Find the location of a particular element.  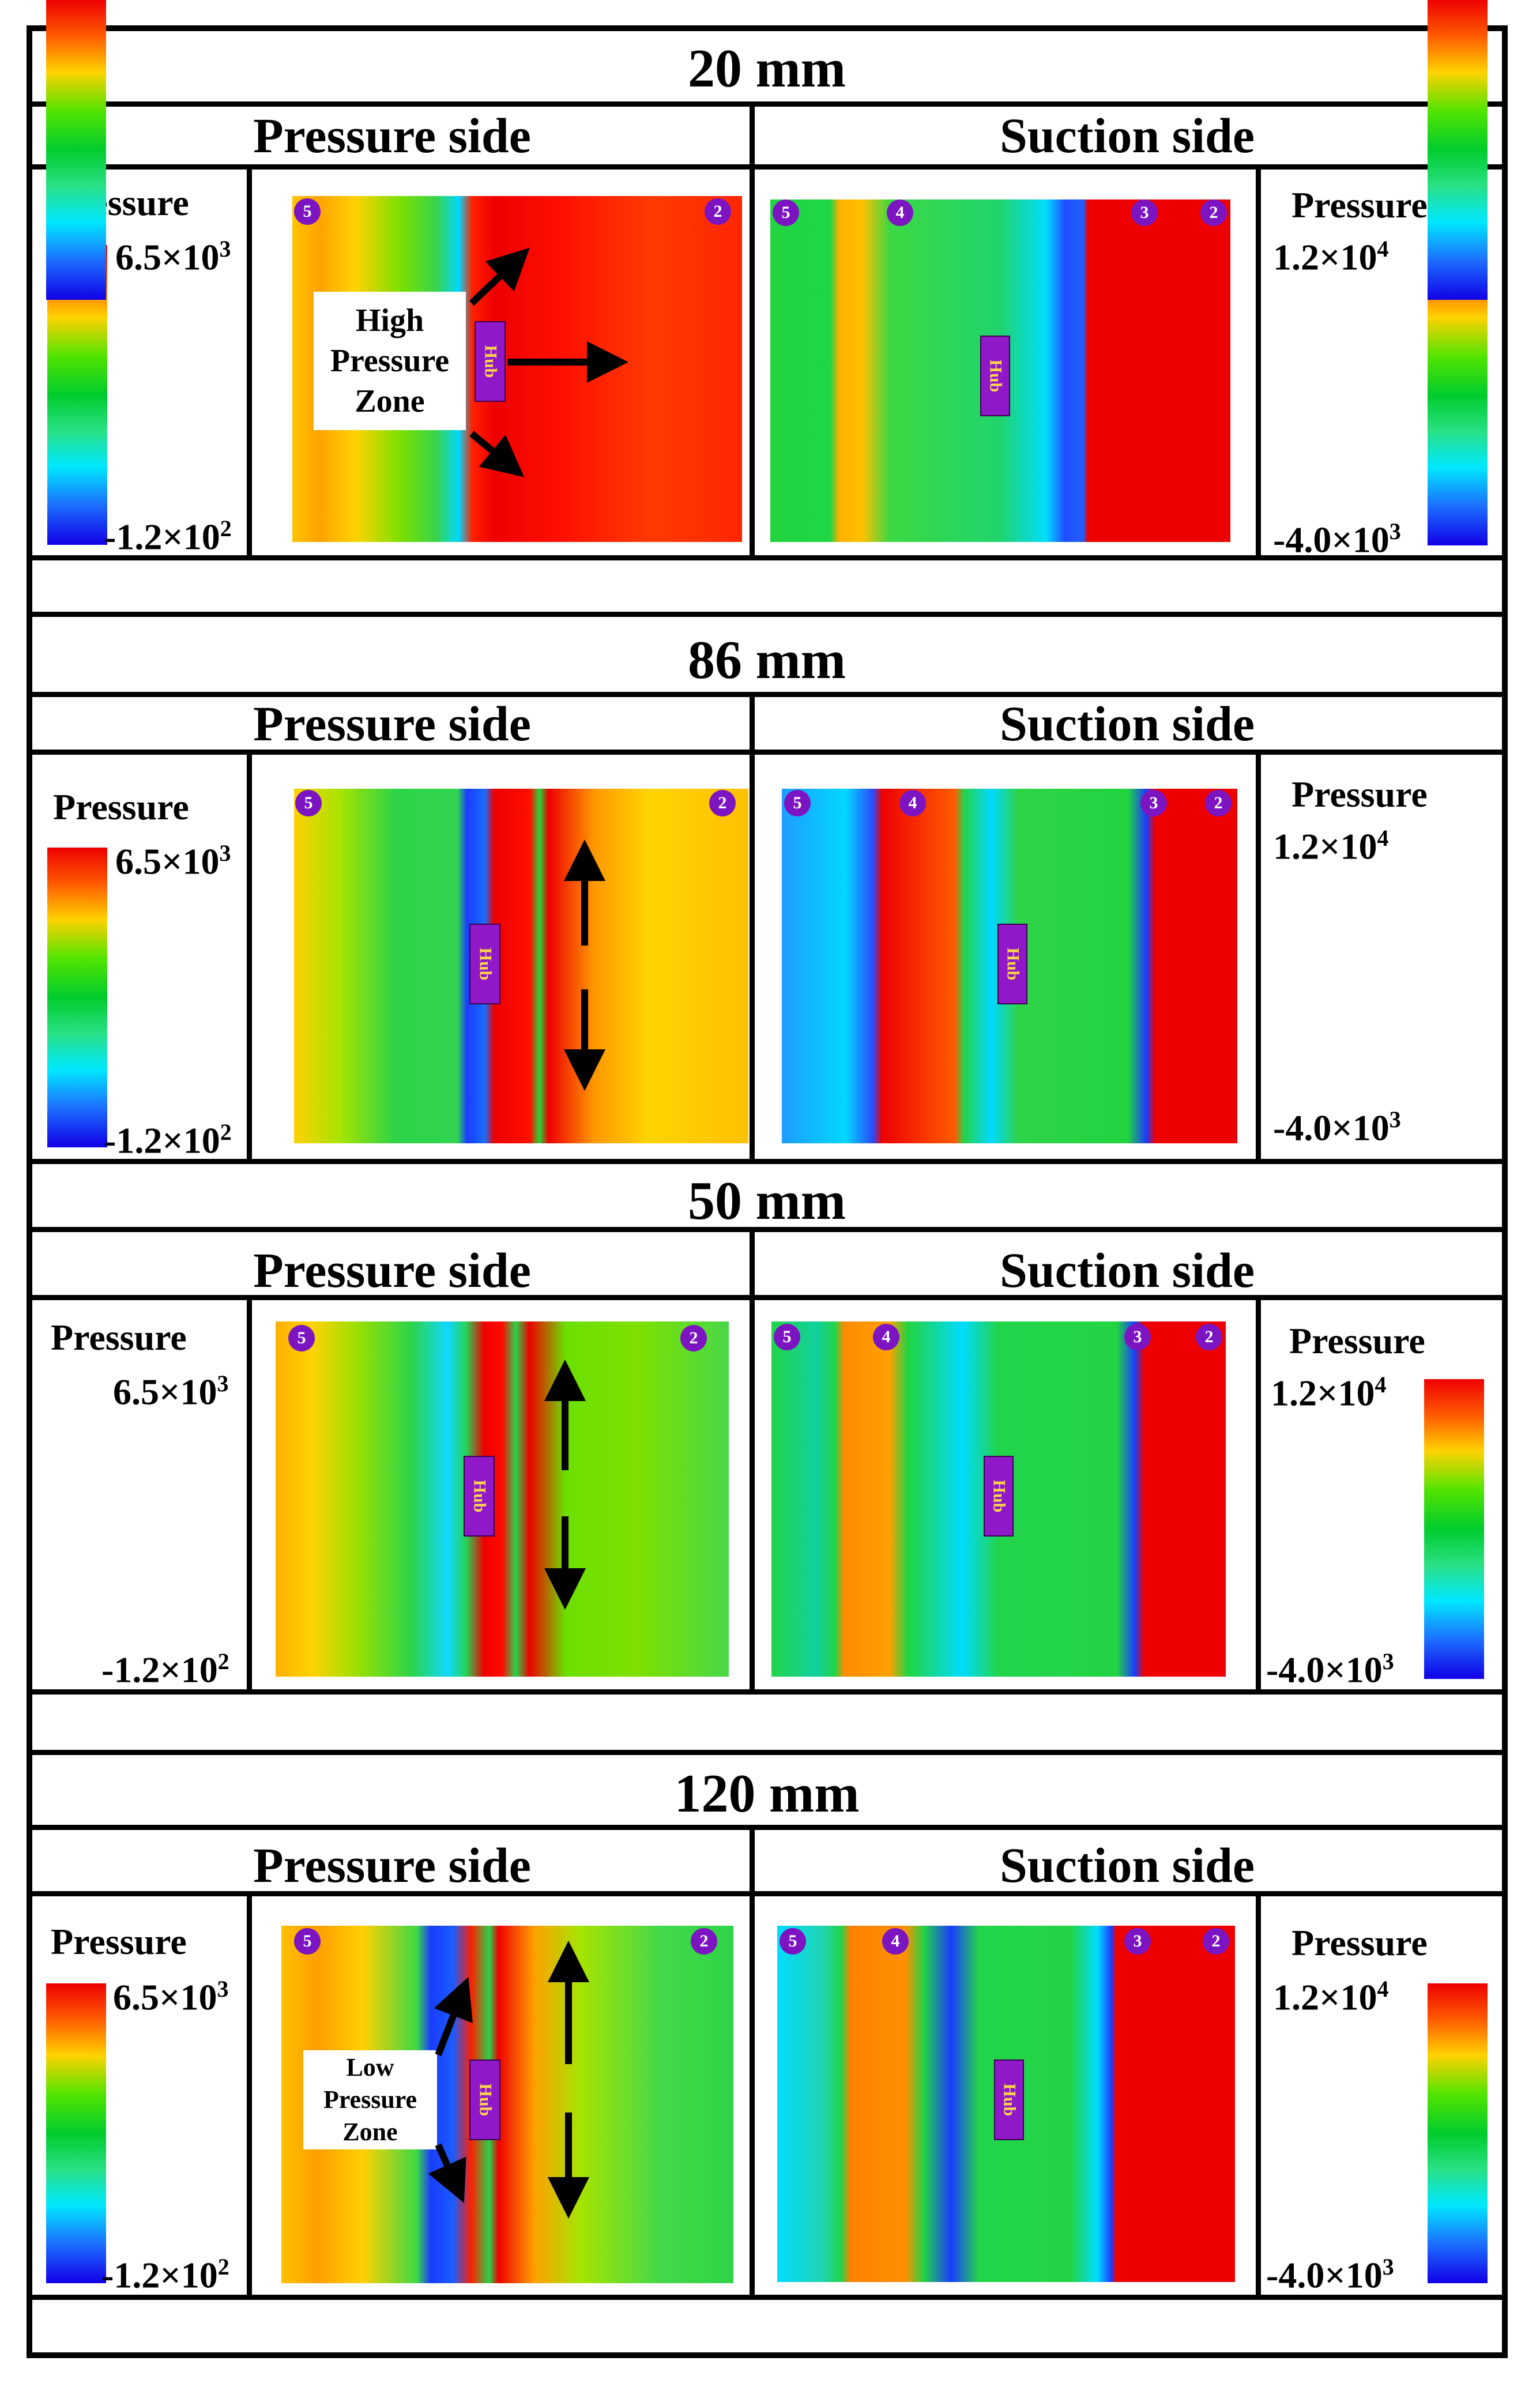

low-pressure-zone-label: Low Pressure Zone is located at coordinates (370, 2099).